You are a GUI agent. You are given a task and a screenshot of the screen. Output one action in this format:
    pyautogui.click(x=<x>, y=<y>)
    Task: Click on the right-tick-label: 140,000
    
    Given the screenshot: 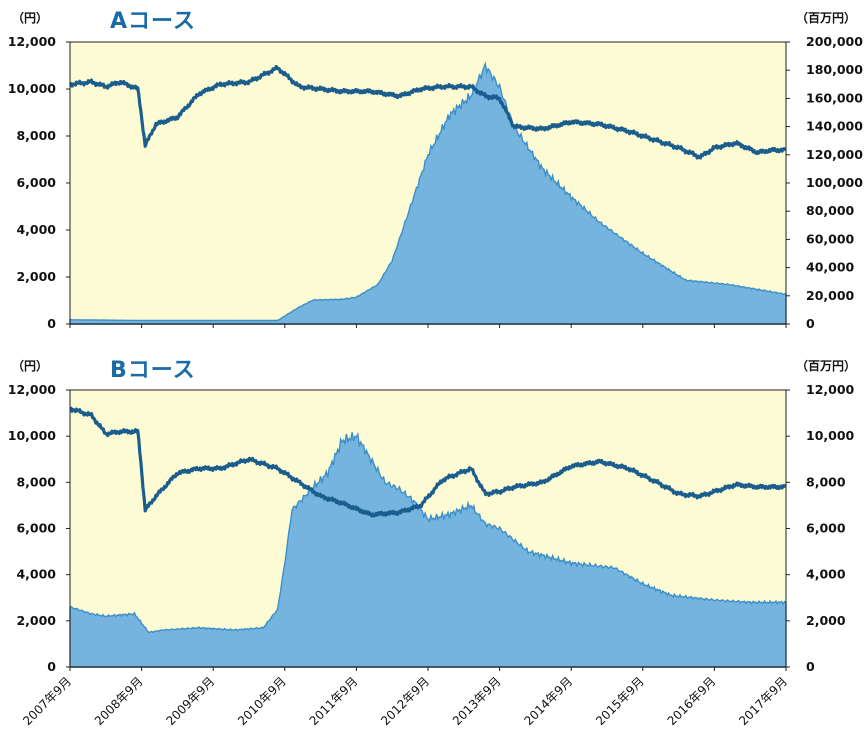 What is the action you would take?
    pyautogui.click(x=834, y=126)
    